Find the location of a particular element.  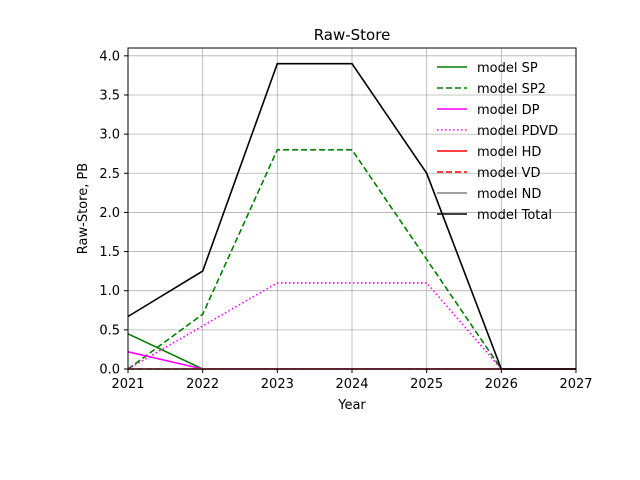

y-tick-label: 1.5 is located at coordinates (109, 252).